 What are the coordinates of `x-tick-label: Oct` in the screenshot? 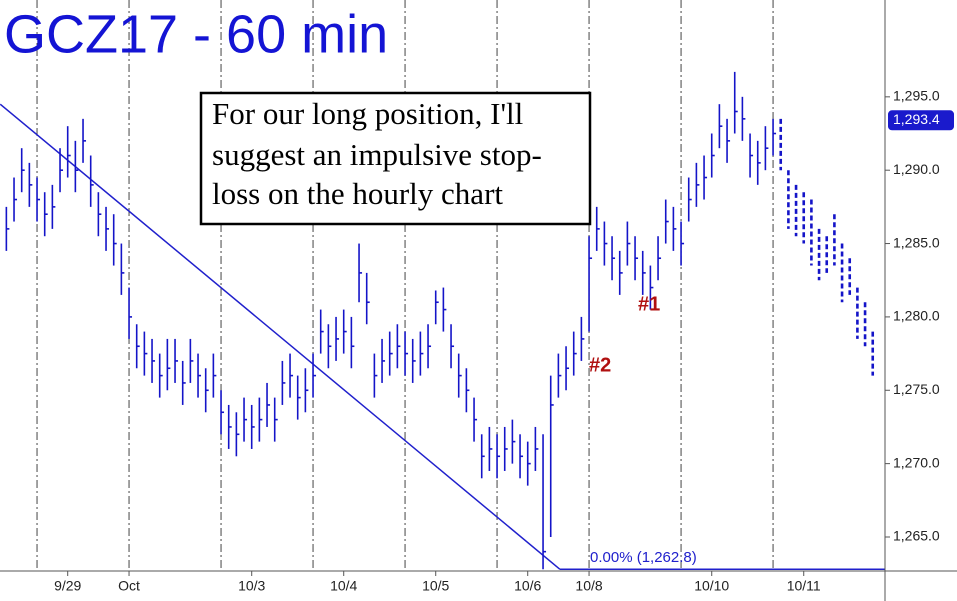 It's located at (129, 586).